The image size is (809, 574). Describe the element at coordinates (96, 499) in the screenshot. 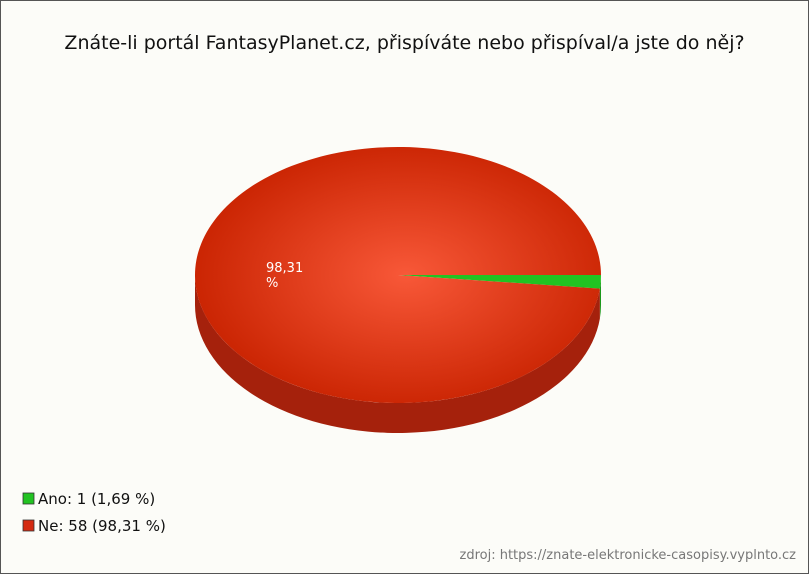

I see `legend-label: Ano: 1 (1,69 %)` at that location.